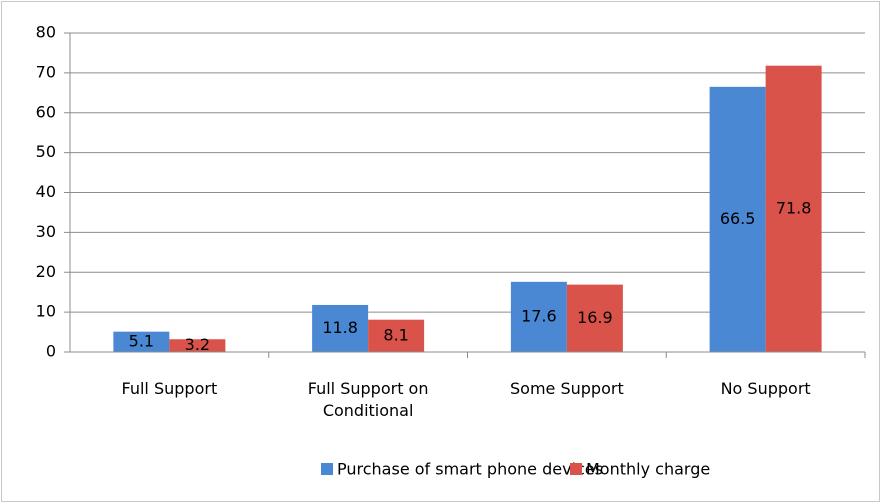 This screenshot has width=882, height=504. I want to click on data-label: 17.6, so click(539, 315).